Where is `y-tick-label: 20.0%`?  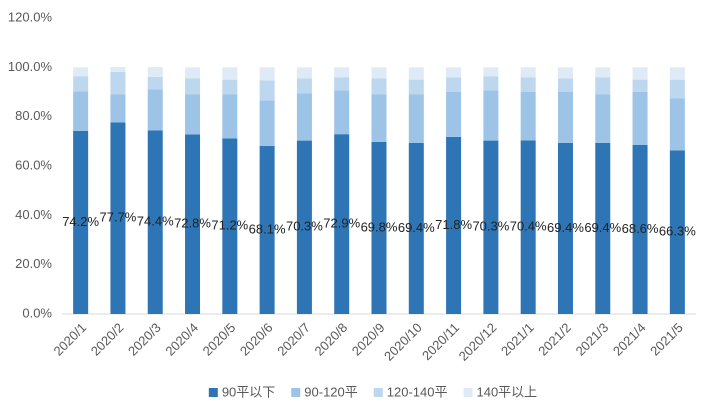 y-tick-label: 20.0% is located at coordinates (33, 263).